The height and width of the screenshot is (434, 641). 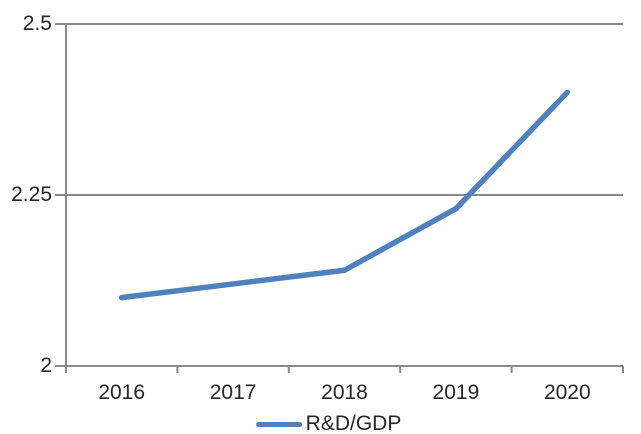 I want to click on y-tick-label: 2.5, so click(x=37, y=23).